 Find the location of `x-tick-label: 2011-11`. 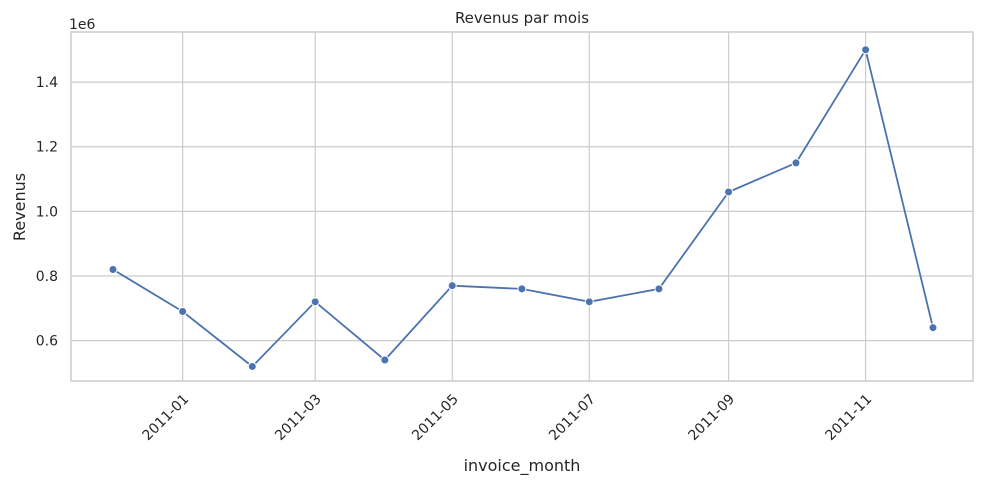

x-tick-label: 2011-11 is located at coordinates (849, 417).